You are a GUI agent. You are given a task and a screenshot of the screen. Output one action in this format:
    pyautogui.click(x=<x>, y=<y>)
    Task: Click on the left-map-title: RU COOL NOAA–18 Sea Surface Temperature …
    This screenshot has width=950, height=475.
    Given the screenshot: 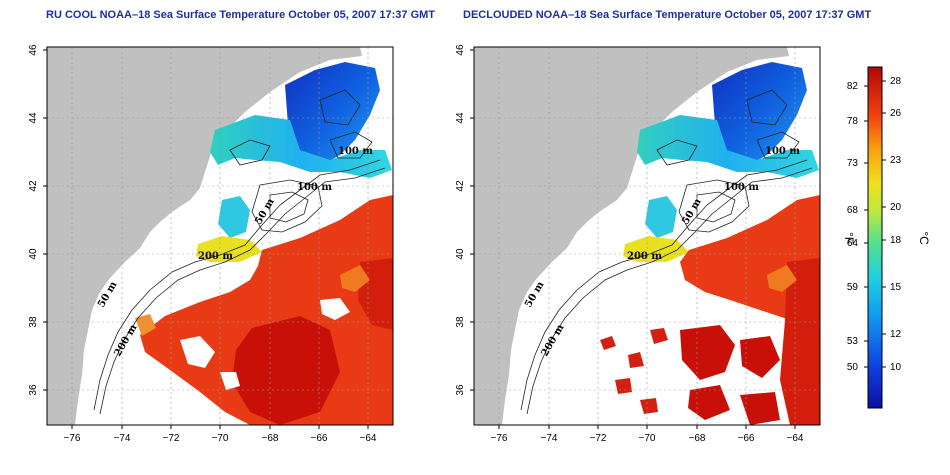 What is the action you would take?
    pyautogui.click(x=241, y=15)
    